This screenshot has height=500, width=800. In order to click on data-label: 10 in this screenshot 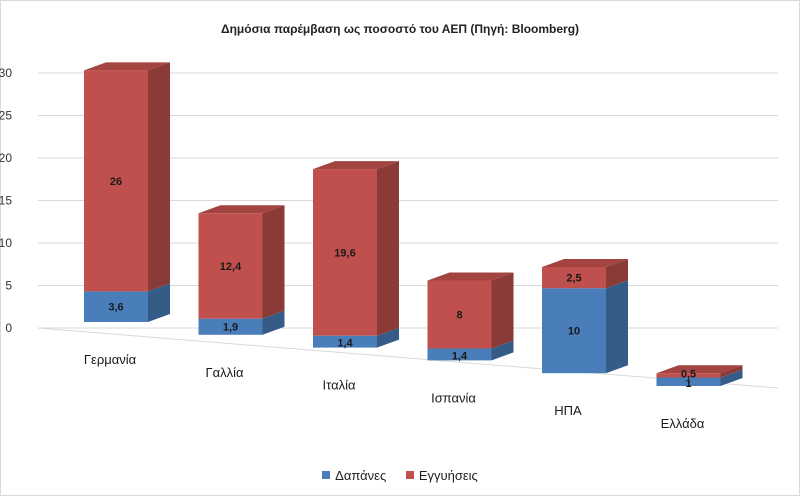, I will do `click(574, 332)`.